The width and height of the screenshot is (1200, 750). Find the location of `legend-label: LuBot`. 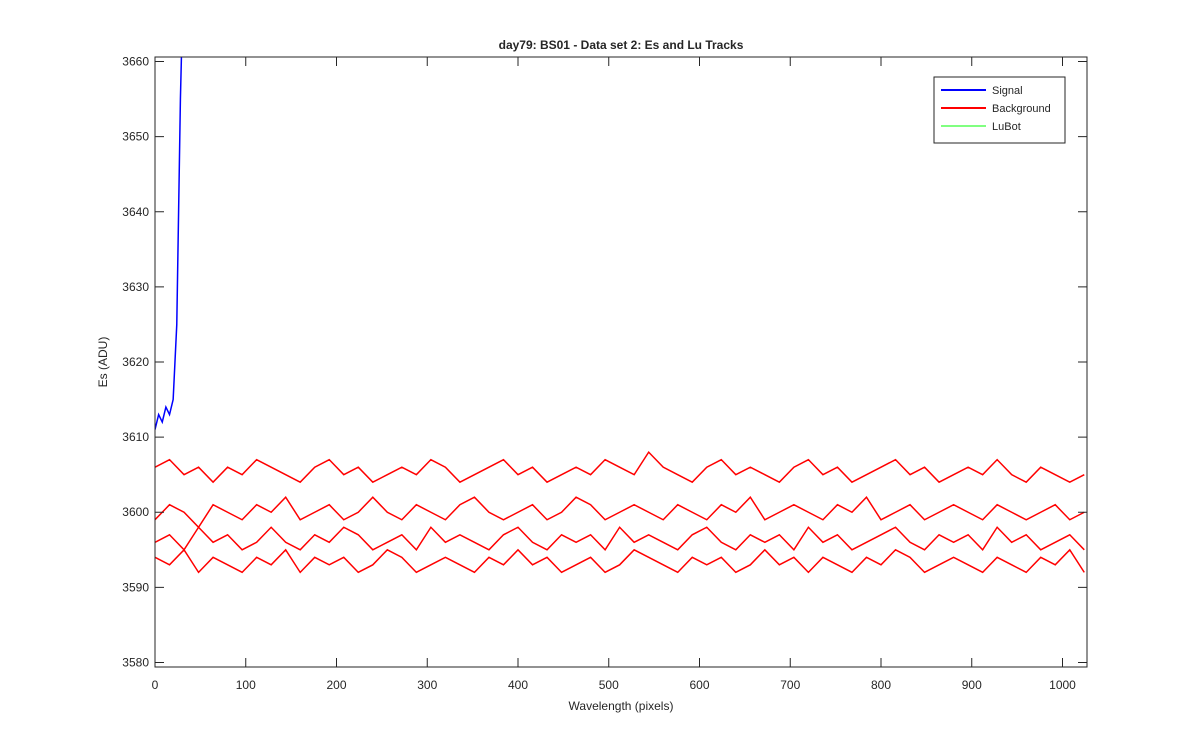

legend-label: LuBot is located at coordinates (1006, 127).